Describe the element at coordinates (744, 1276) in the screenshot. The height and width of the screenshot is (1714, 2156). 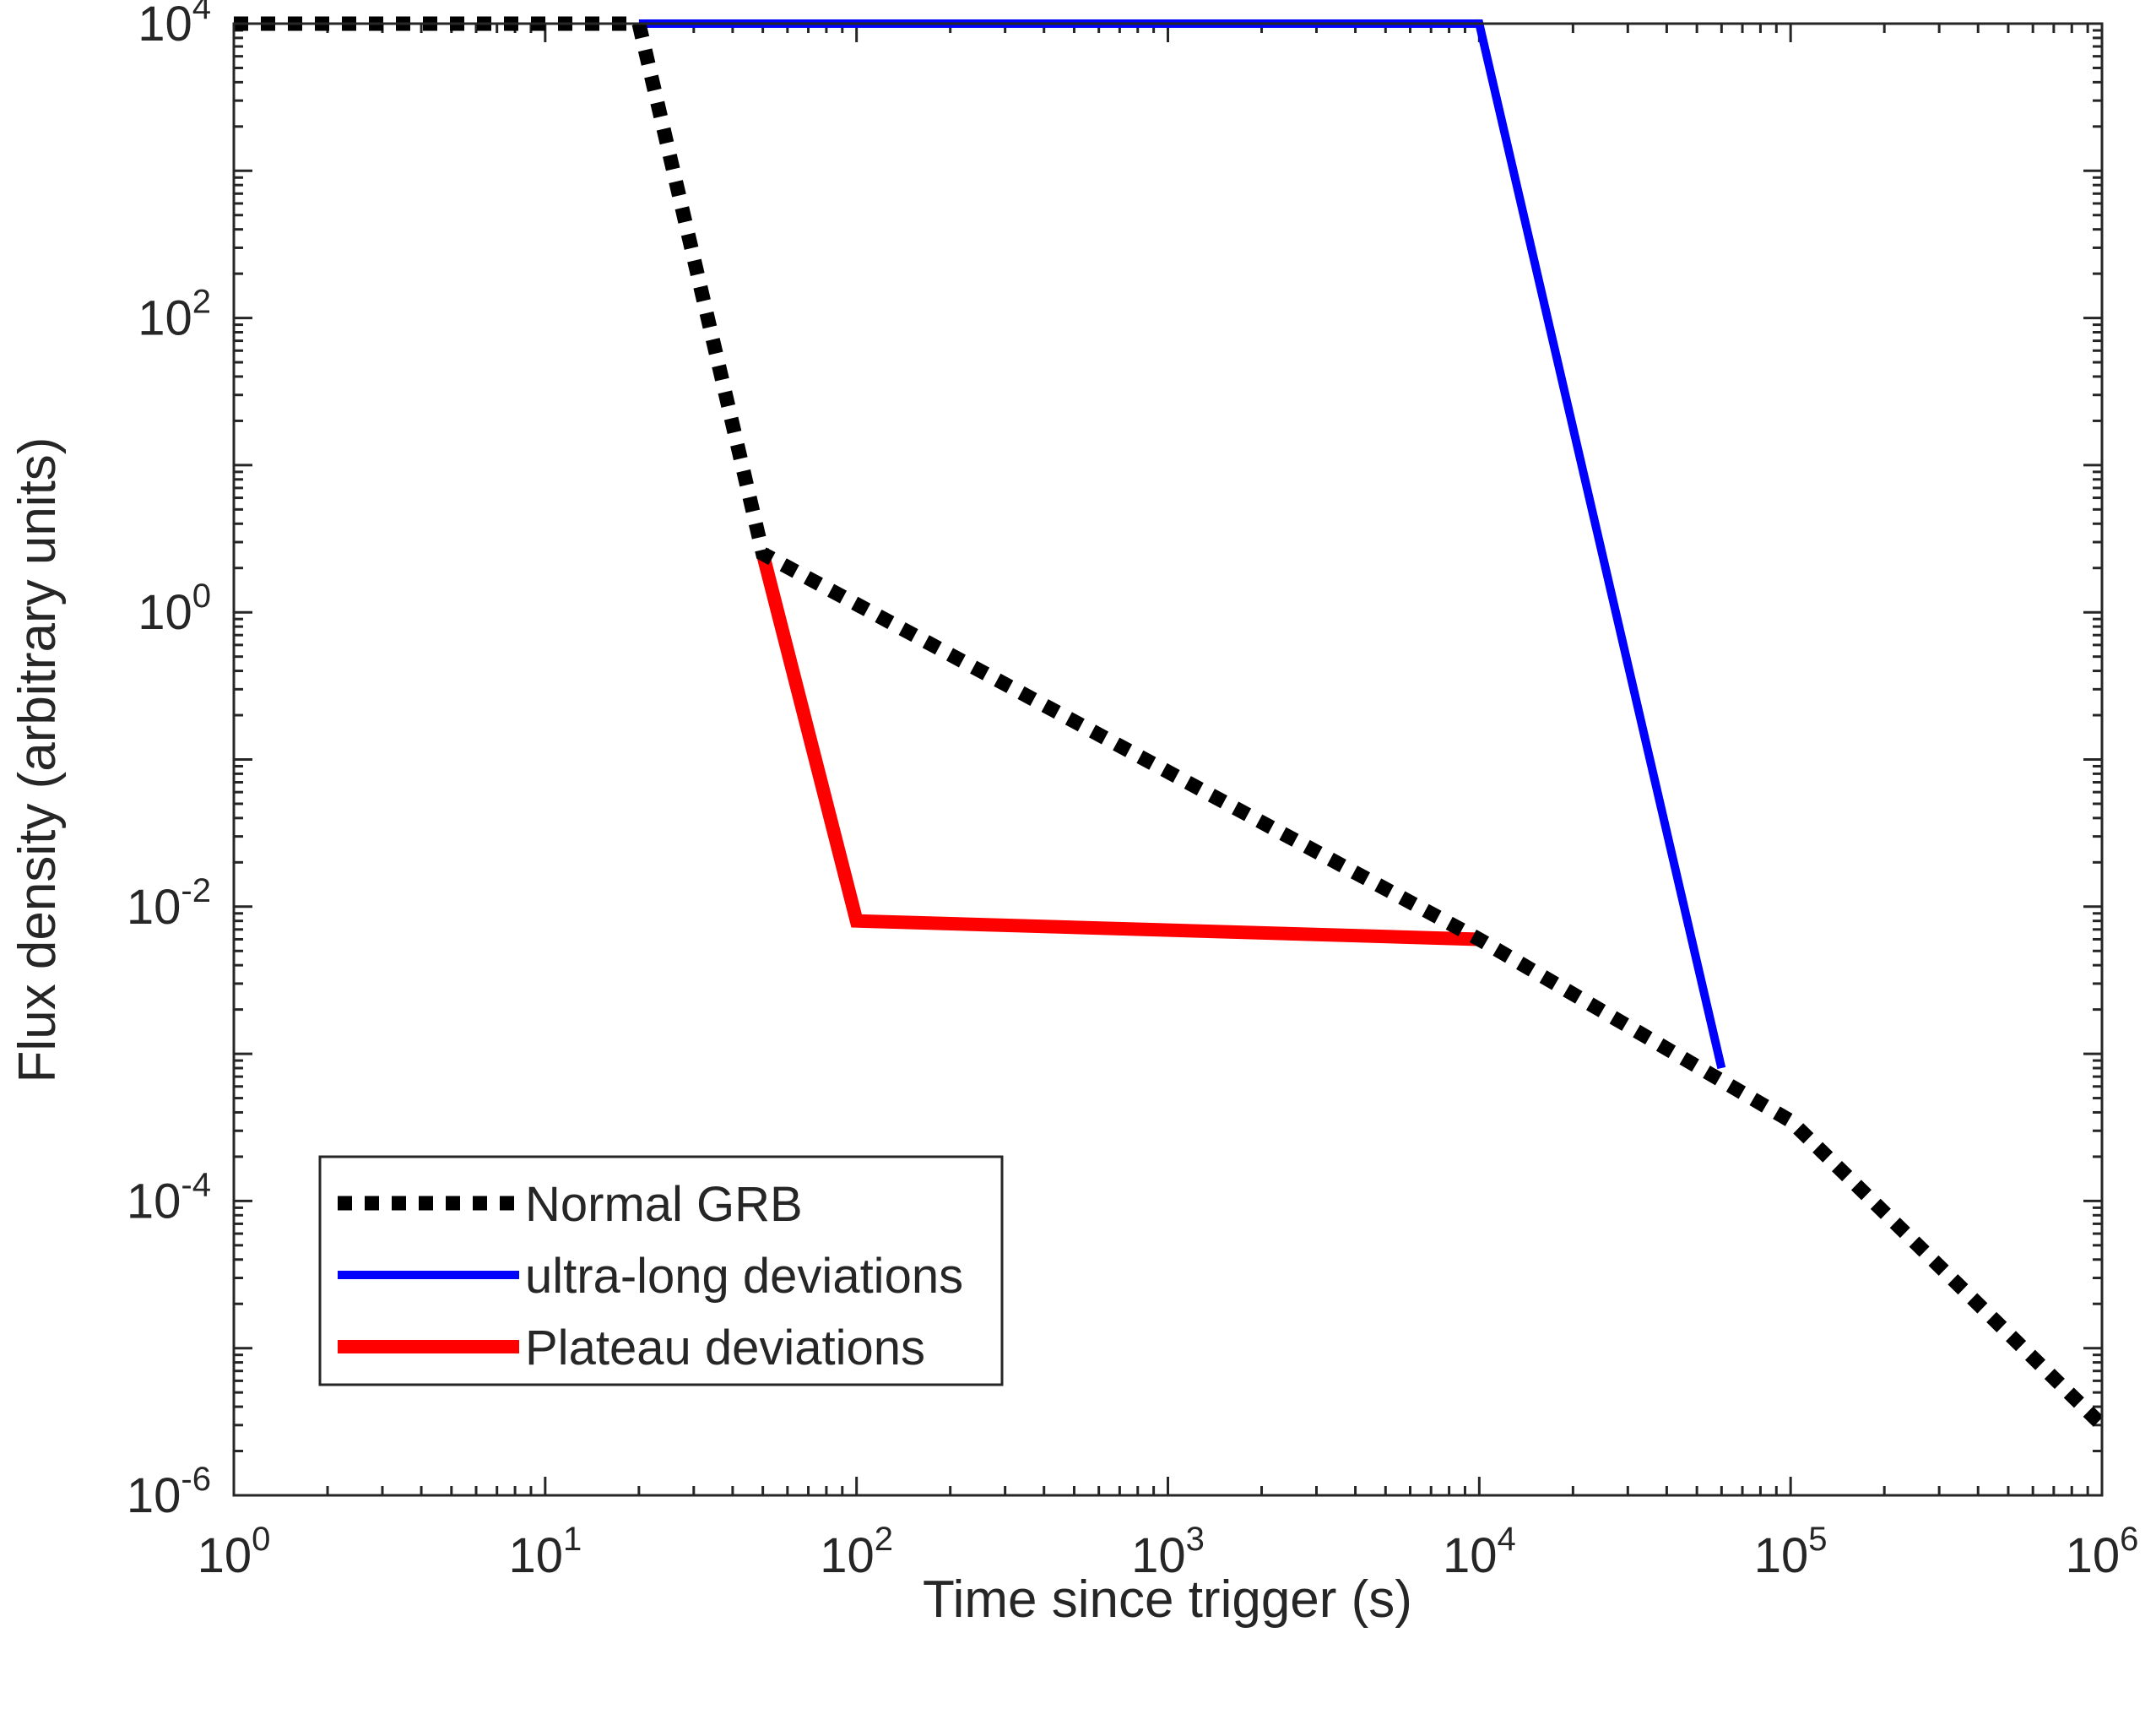
I see `legend-label: ultra-long deviations` at that location.